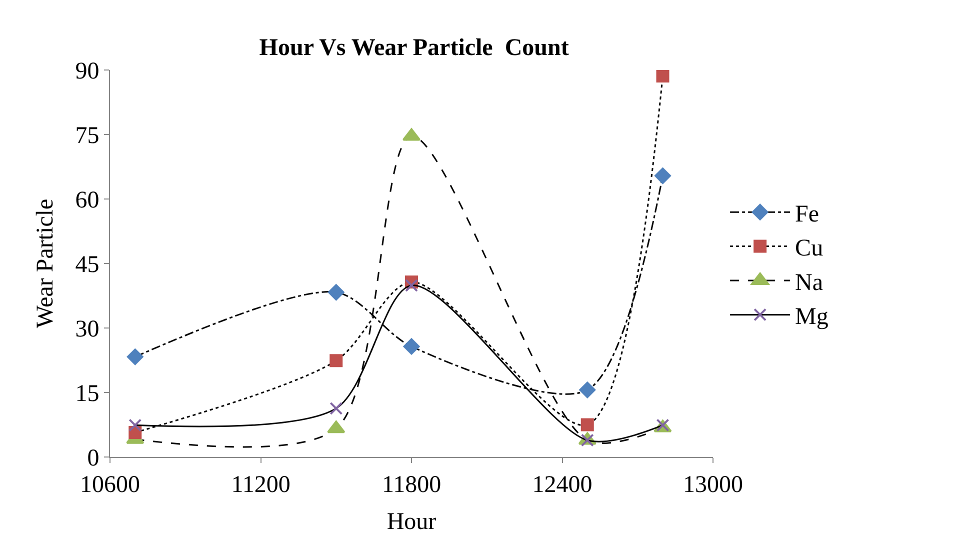 This screenshot has width=963, height=547. Describe the element at coordinates (87, 200) in the screenshot. I see `y-tick-label: 60` at that location.